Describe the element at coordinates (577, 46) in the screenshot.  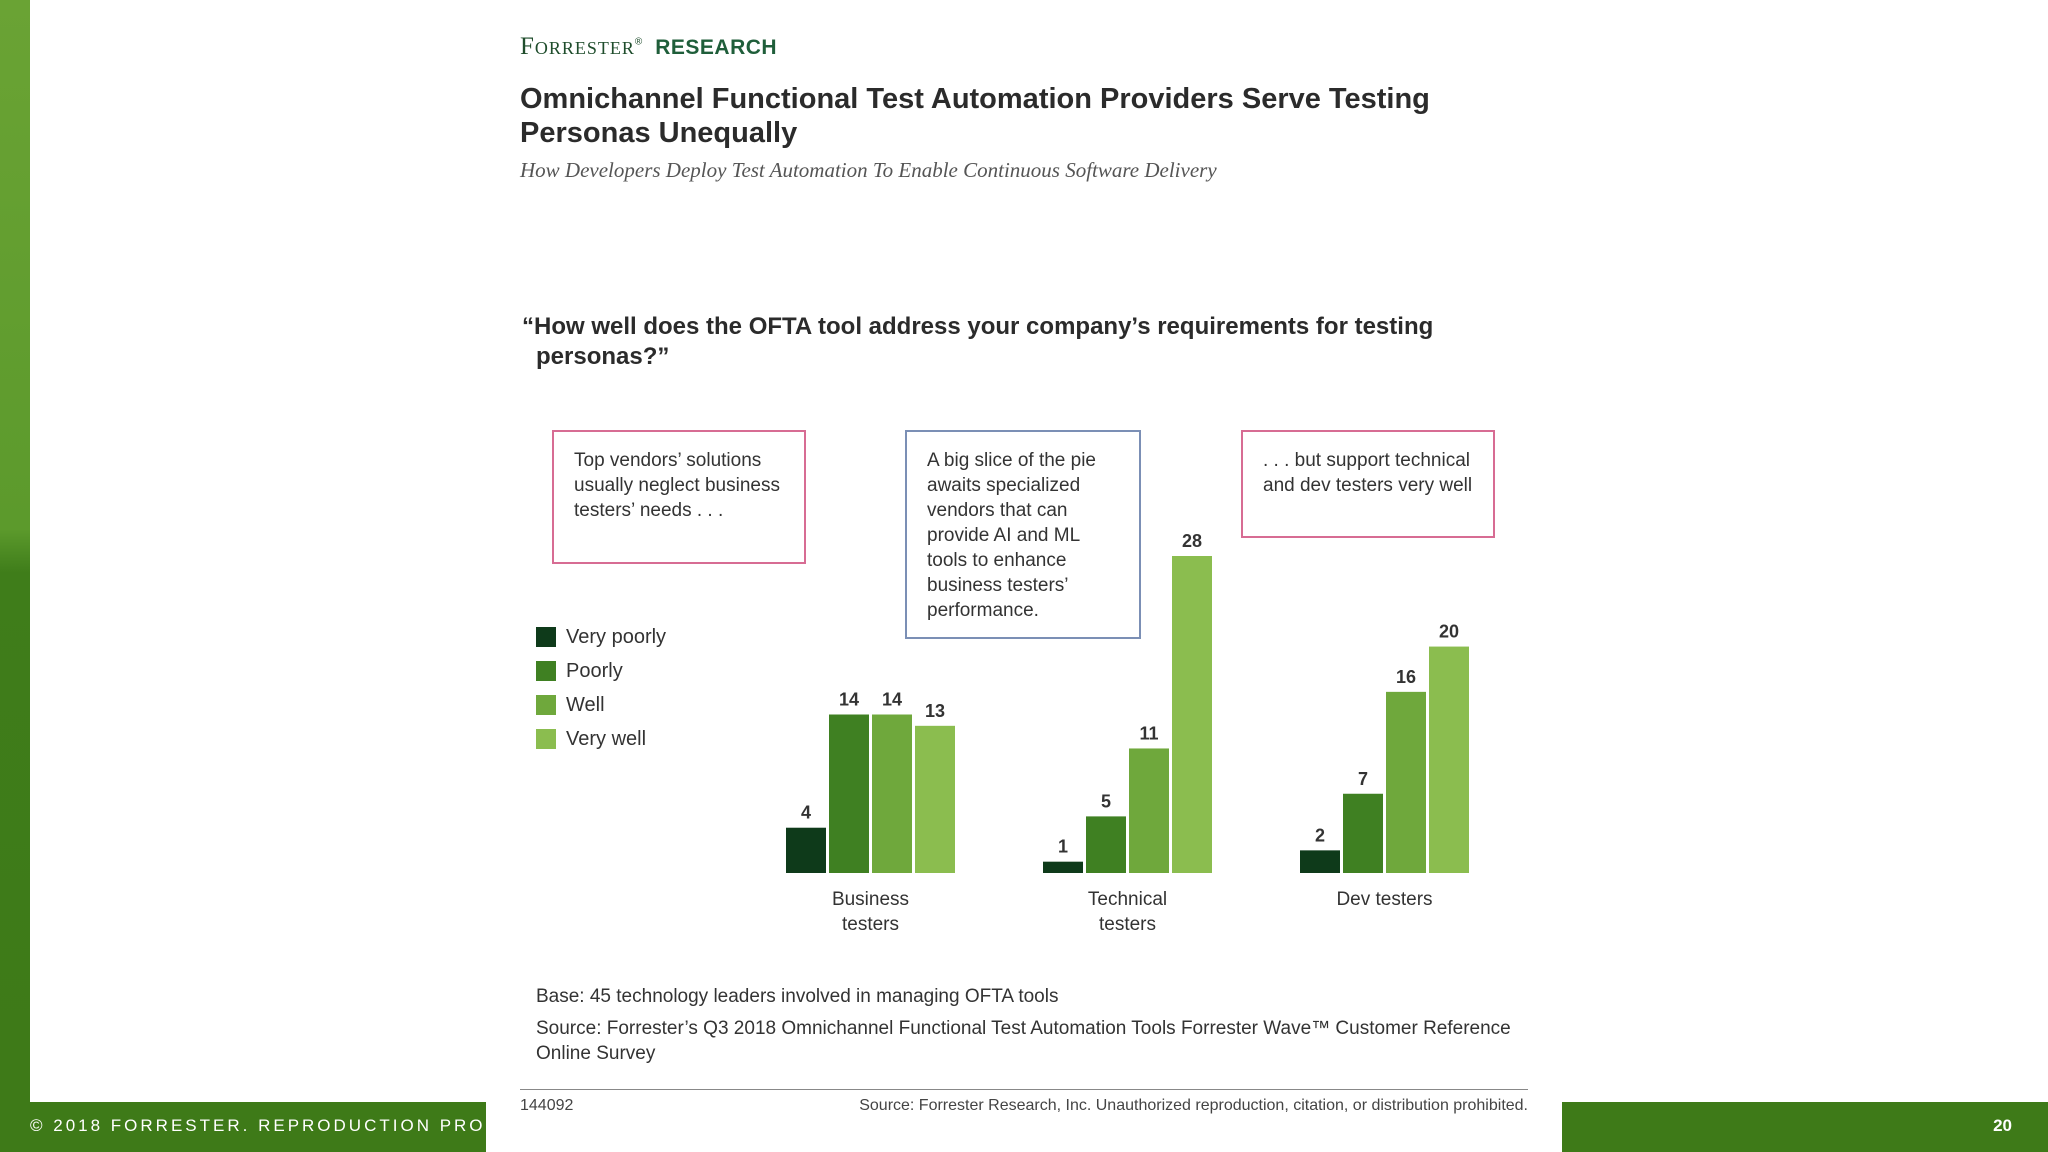
I see `logo-forrester: Forrester` at that location.